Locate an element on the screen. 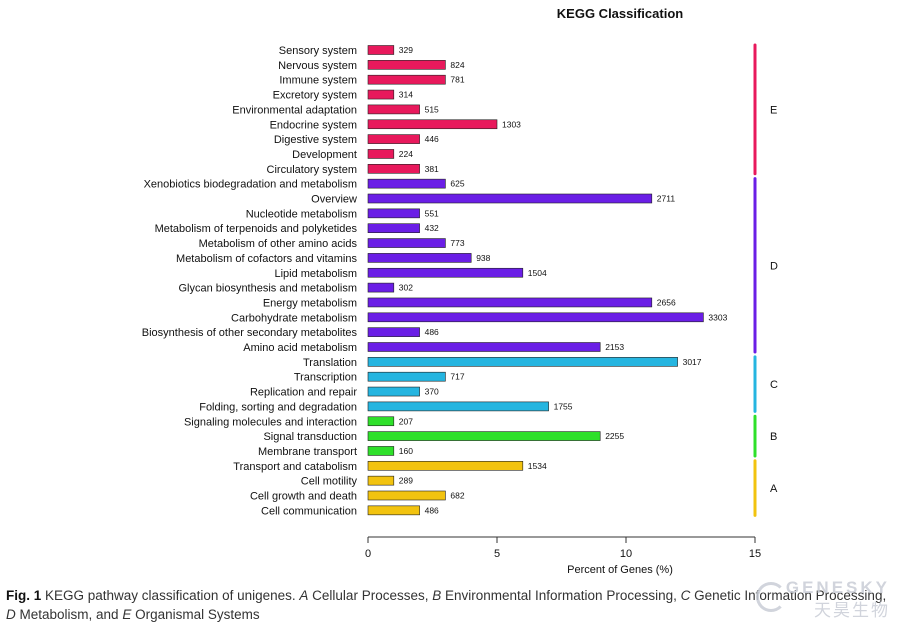  category-label: Environmental adaptation is located at coordinates (294, 110).